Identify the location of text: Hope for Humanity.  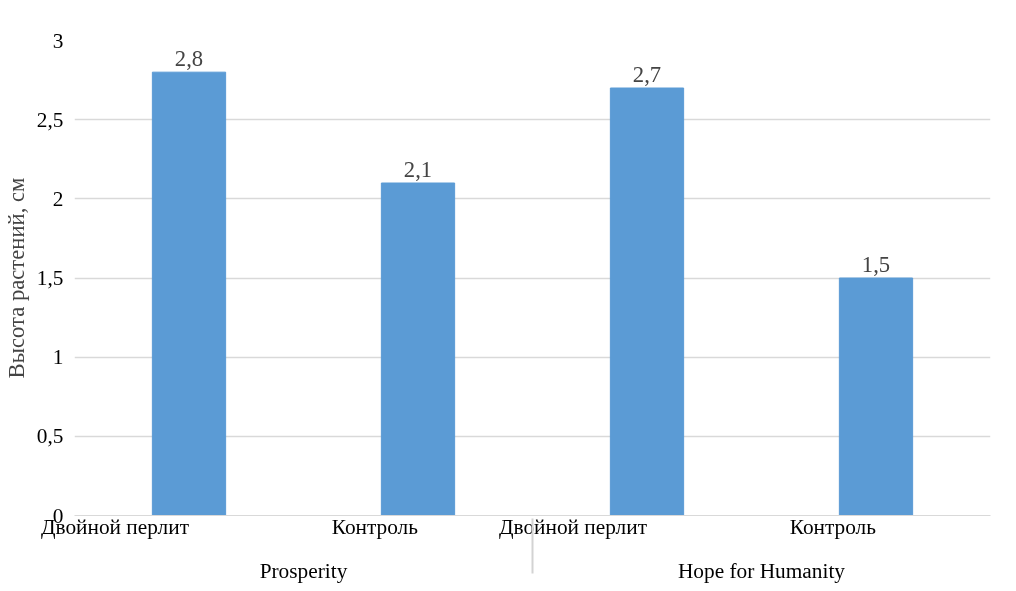
(761, 570).